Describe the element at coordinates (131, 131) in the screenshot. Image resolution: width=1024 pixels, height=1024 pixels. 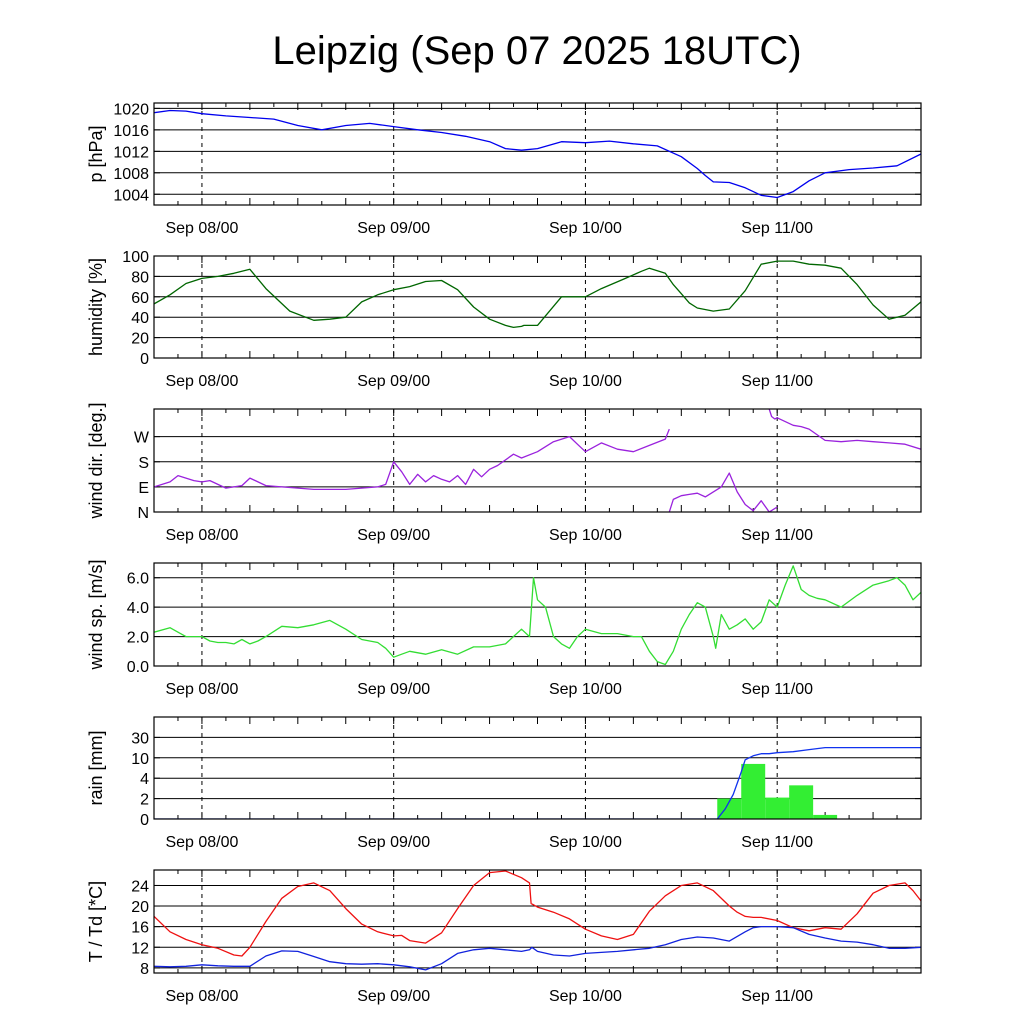
I see `y-tick-label: 1016` at that location.